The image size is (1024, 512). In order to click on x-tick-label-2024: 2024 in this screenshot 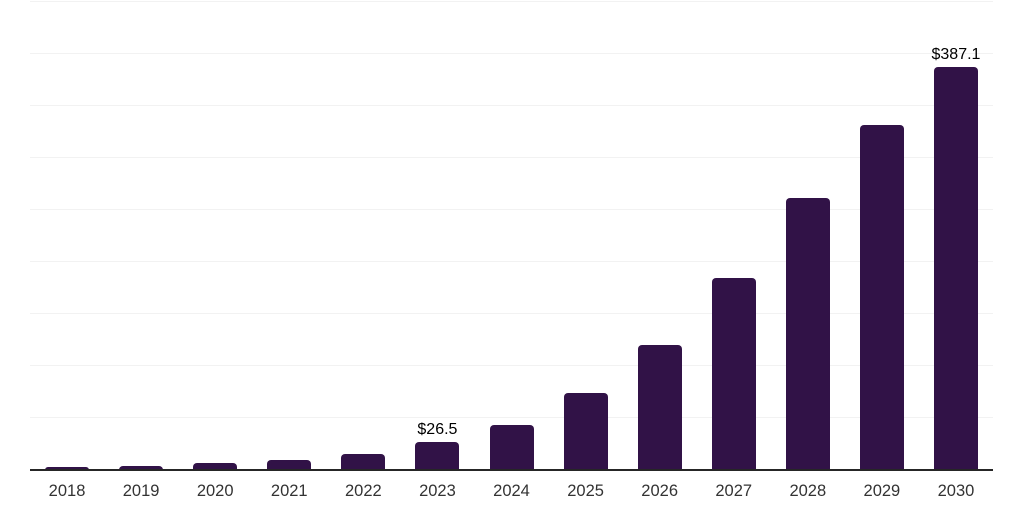, I will do `click(511, 491)`.